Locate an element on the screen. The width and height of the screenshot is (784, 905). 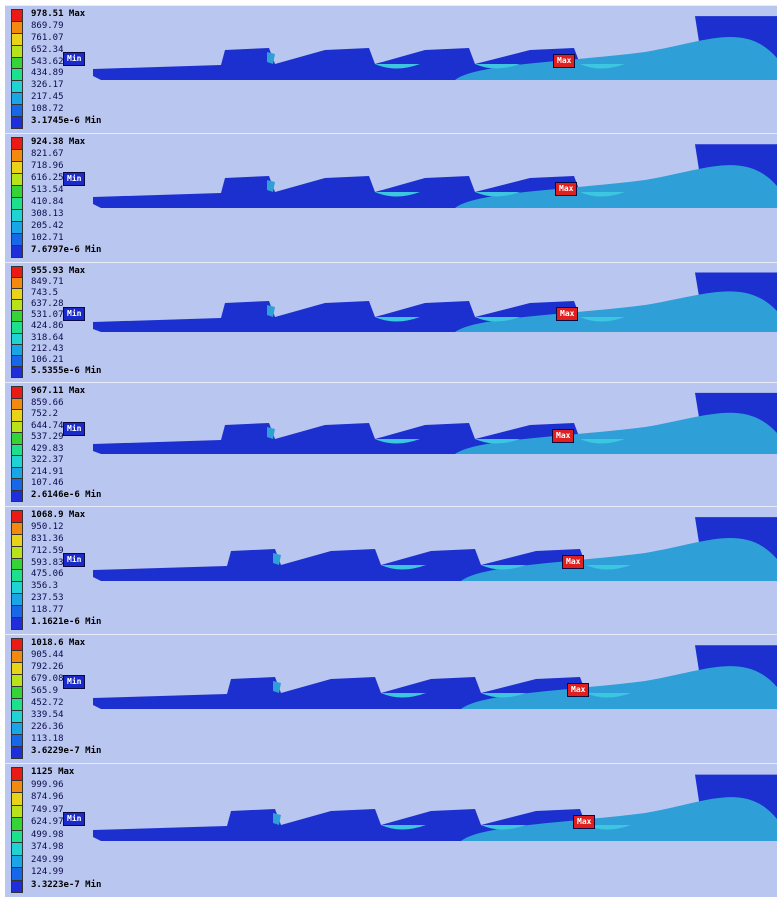
legend-label: 5.5355e-6 Min is located at coordinates (66, 370).